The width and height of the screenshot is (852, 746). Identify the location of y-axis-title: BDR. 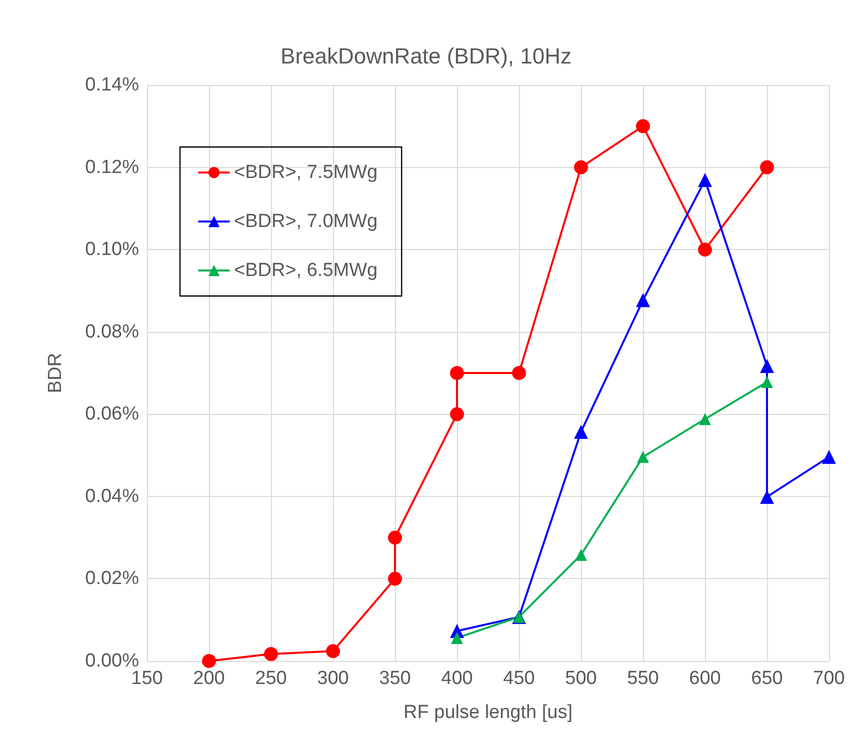
(55, 373).